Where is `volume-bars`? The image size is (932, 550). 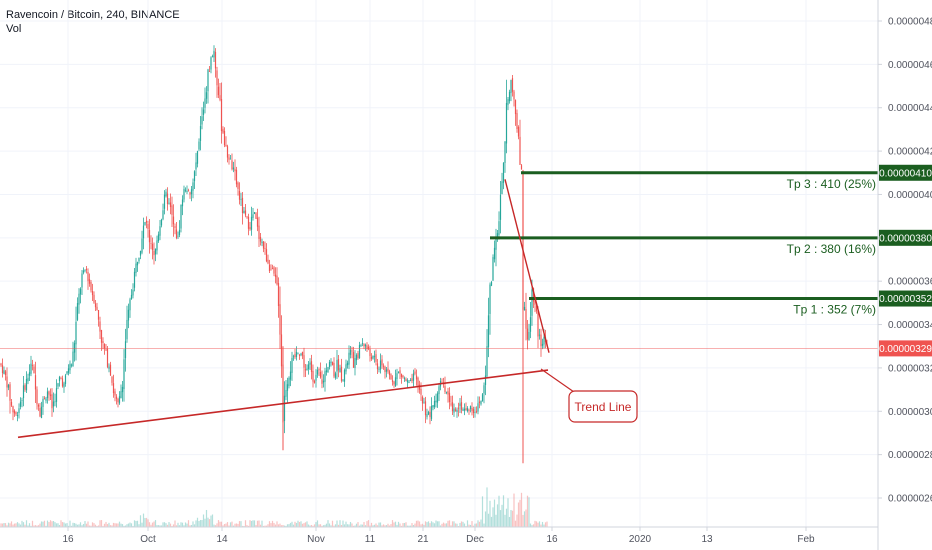 volume-bars is located at coordinates (274, 507).